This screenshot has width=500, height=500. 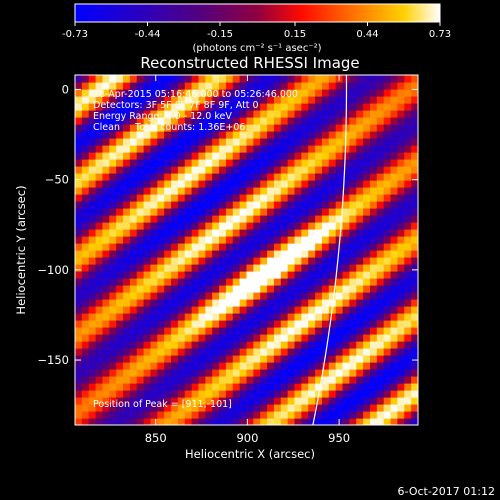 I want to click on colorbar-ticks: -0.73 -0.44 -0.15 0.15 0.44 0.73, so click(x=256, y=31).